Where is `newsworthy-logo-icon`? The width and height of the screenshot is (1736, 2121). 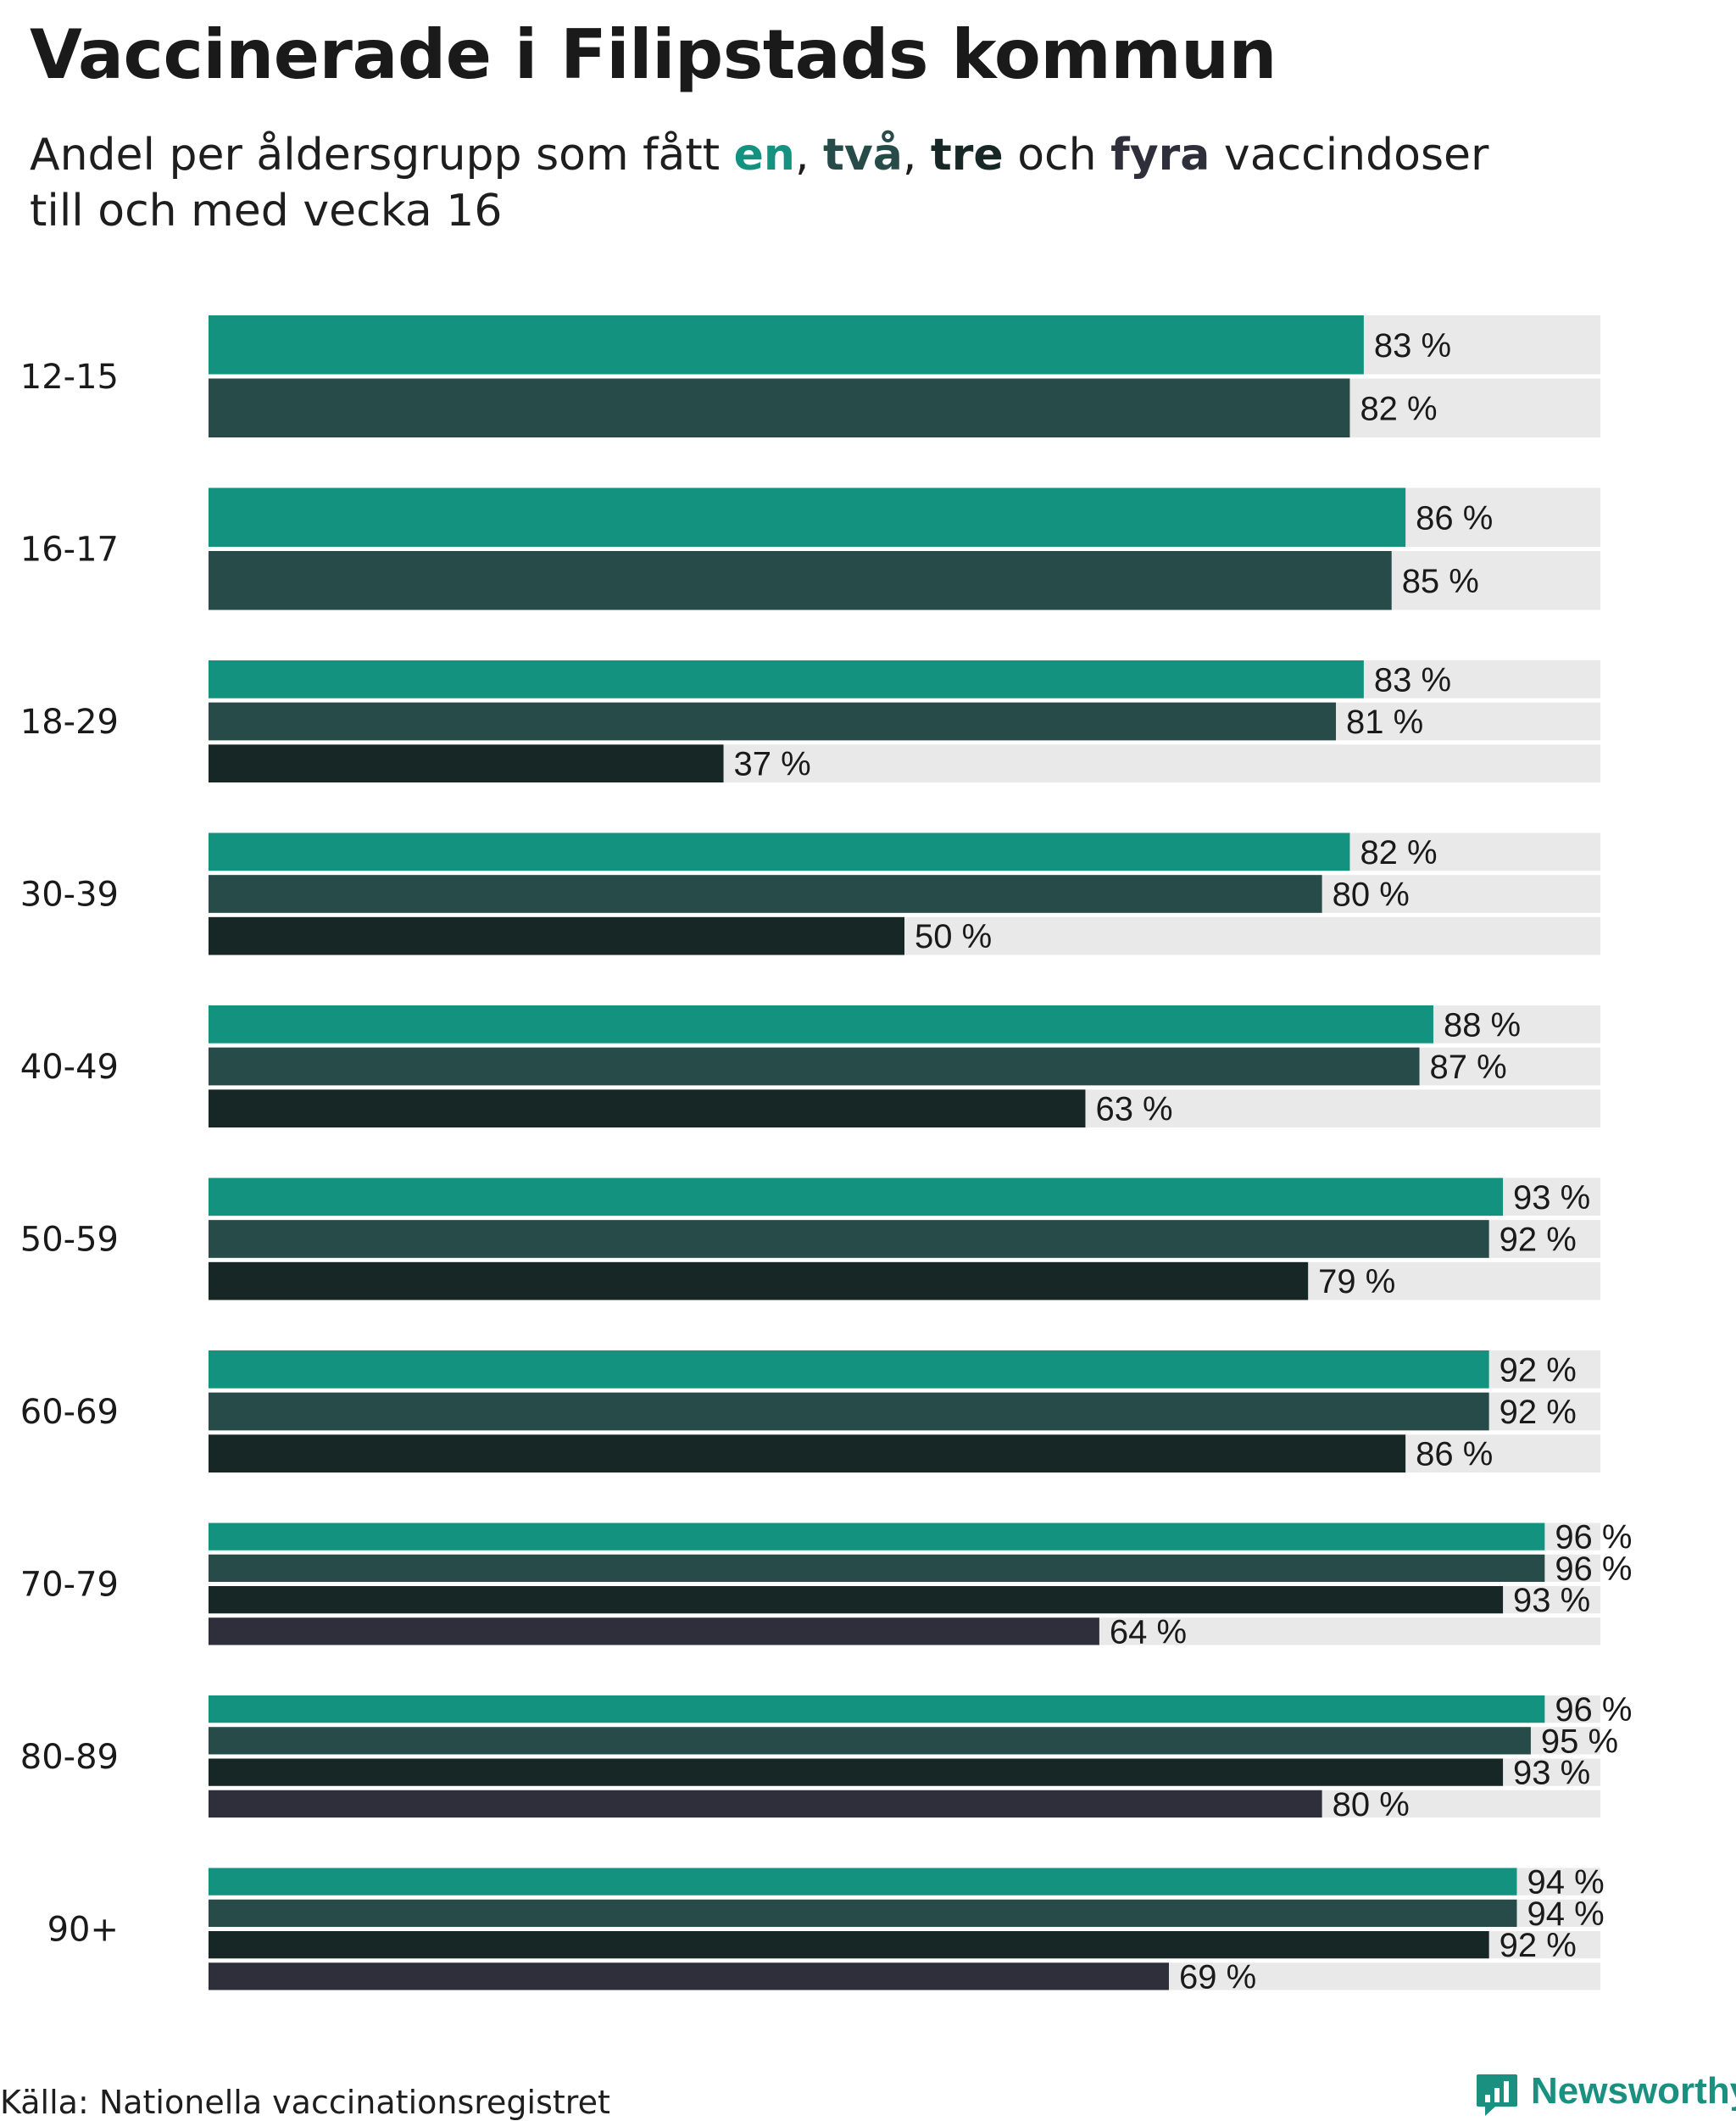
newsworthy-logo-icon is located at coordinates (1497, 2095).